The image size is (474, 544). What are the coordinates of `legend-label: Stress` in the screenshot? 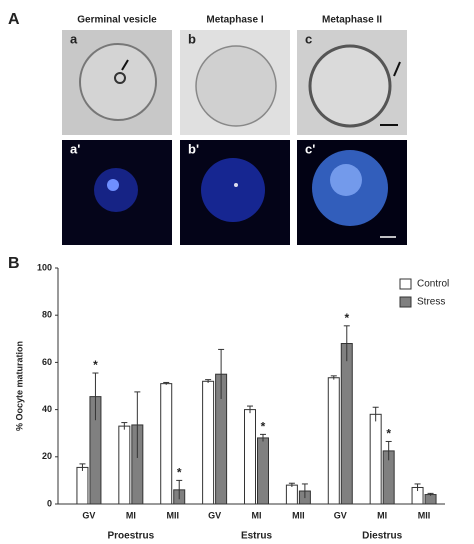 It's located at (431, 302).